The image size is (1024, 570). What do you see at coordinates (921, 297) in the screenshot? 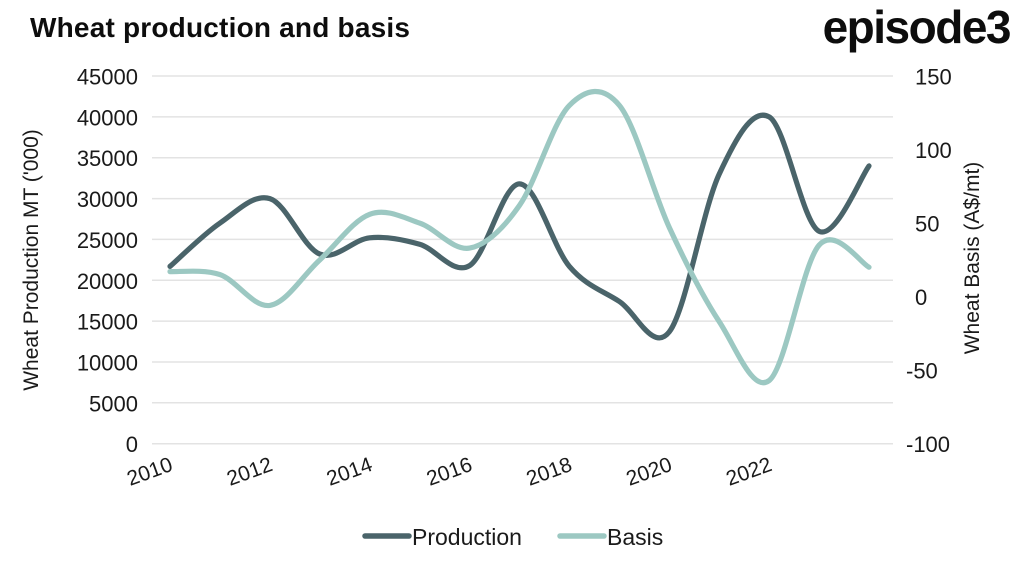
I see `right-axis-tick-label: 0` at bounding box center [921, 297].